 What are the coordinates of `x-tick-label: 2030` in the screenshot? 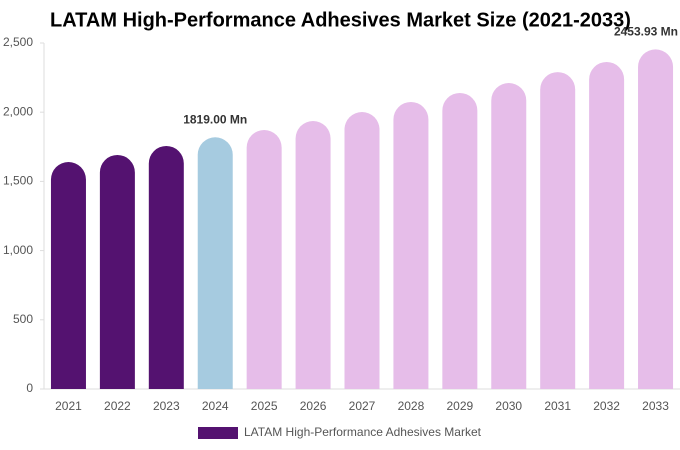 It's located at (508, 406).